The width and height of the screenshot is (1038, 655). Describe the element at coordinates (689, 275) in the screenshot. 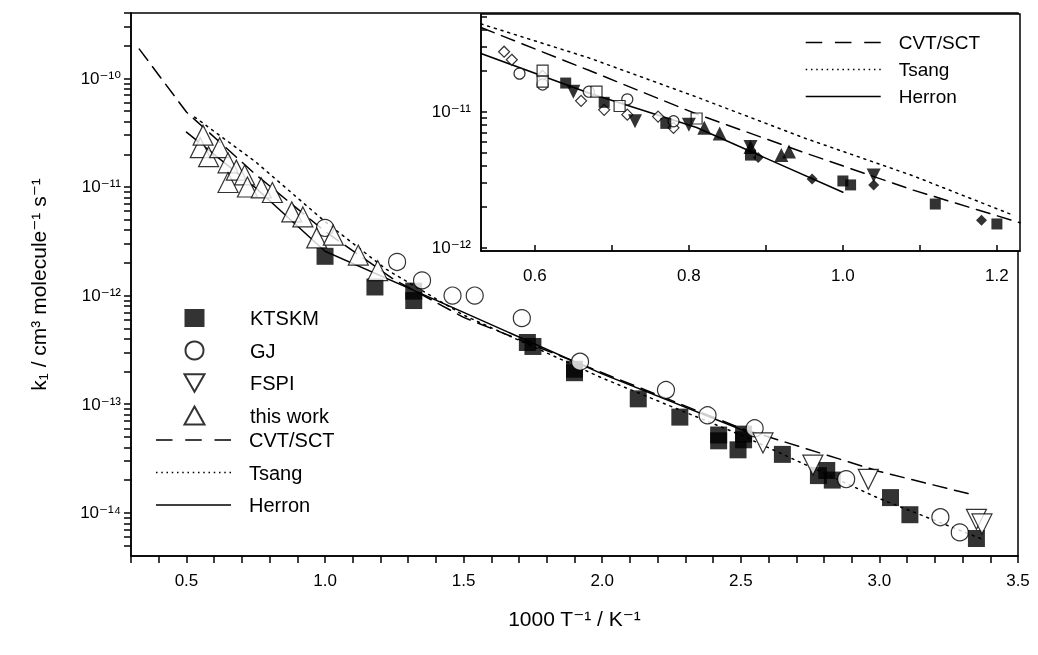

I see `x-tick-label: 0.8` at that location.